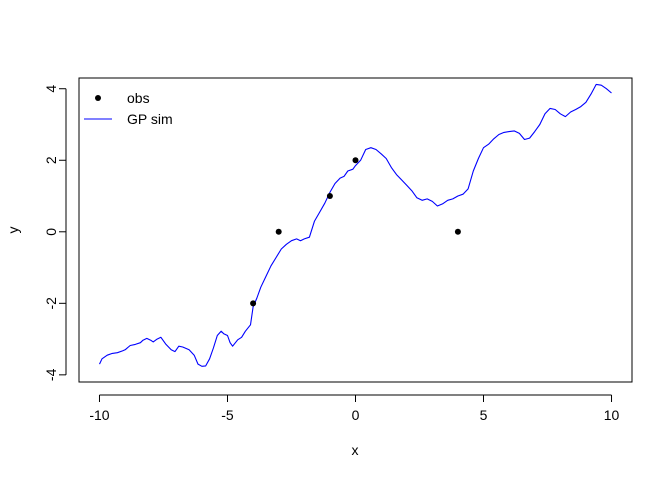 This screenshot has width=672, height=480. I want to click on x-tick-label: -10, so click(99, 415).